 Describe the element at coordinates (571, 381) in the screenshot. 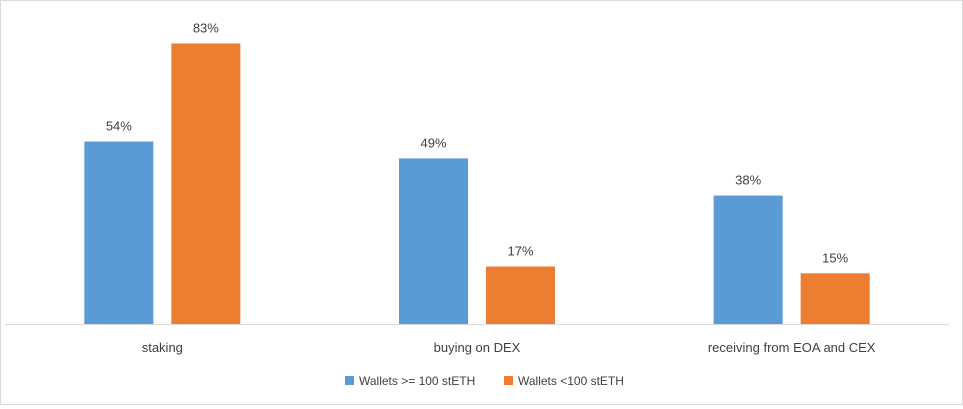

I see `legend-label: Wallets <100 stETH` at that location.